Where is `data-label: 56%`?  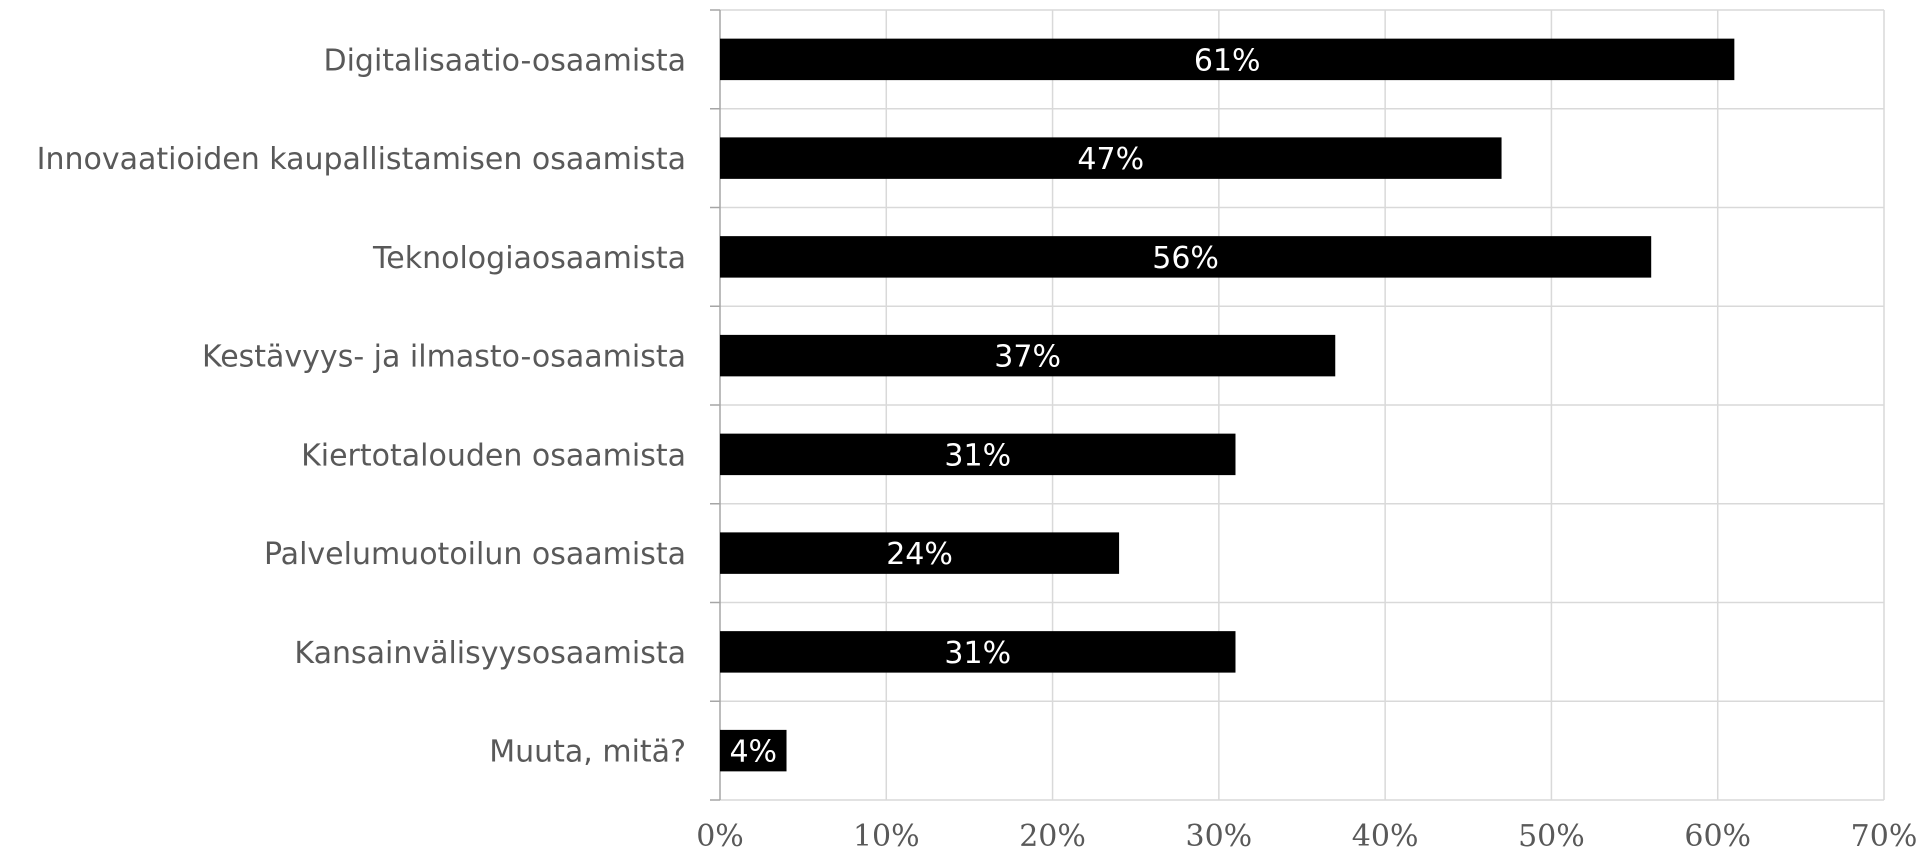 data-label: 56% is located at coordinates (1185, 258).